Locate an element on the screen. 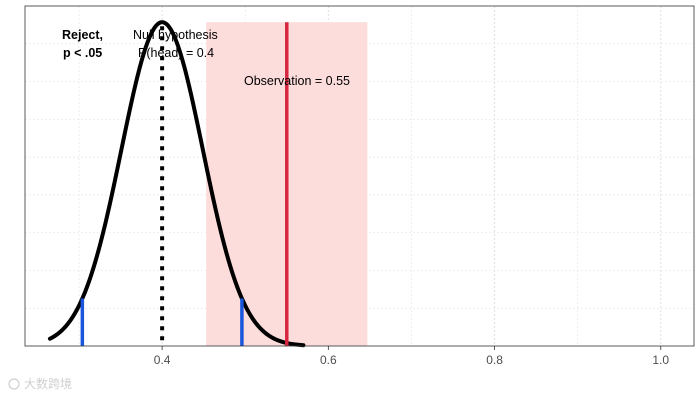  null-hypothesis-label-line1: Null hypothesis is located at coordinates (175, 35).